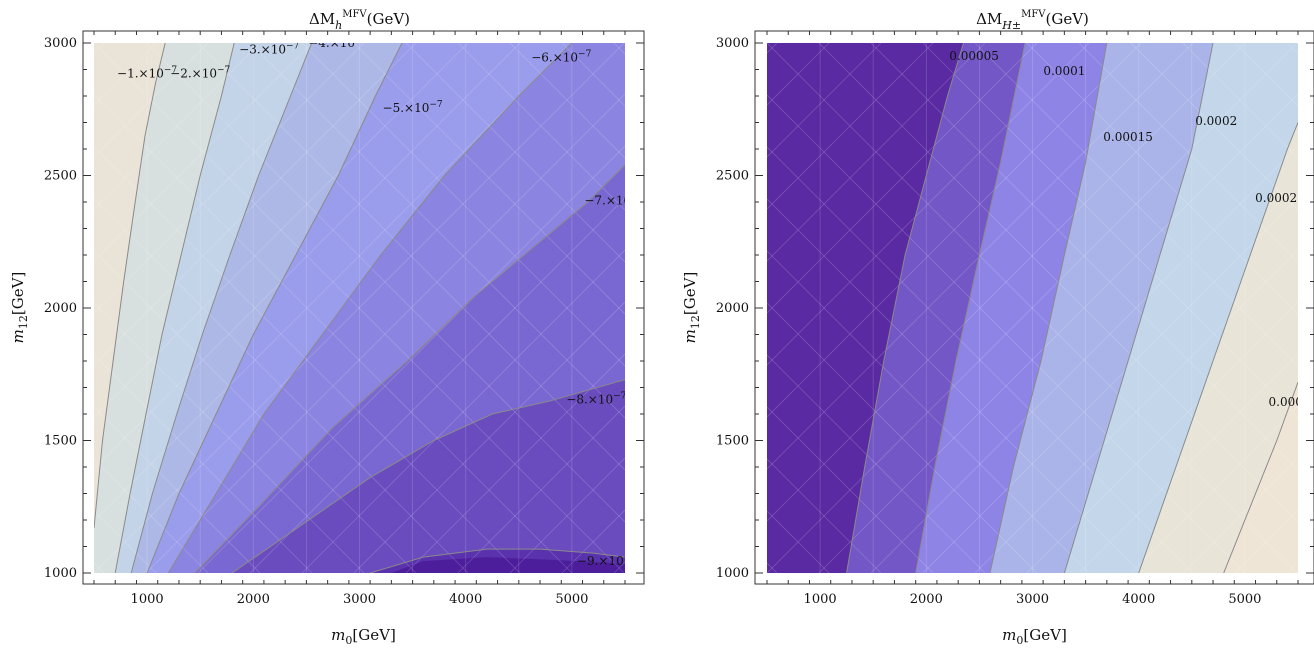 This screenshot has width=1314, height=649. What do you see at coordinates (974, 56) in the screenshot?
I see `contour-label: 0.00005` at bounding box center [974, 56].